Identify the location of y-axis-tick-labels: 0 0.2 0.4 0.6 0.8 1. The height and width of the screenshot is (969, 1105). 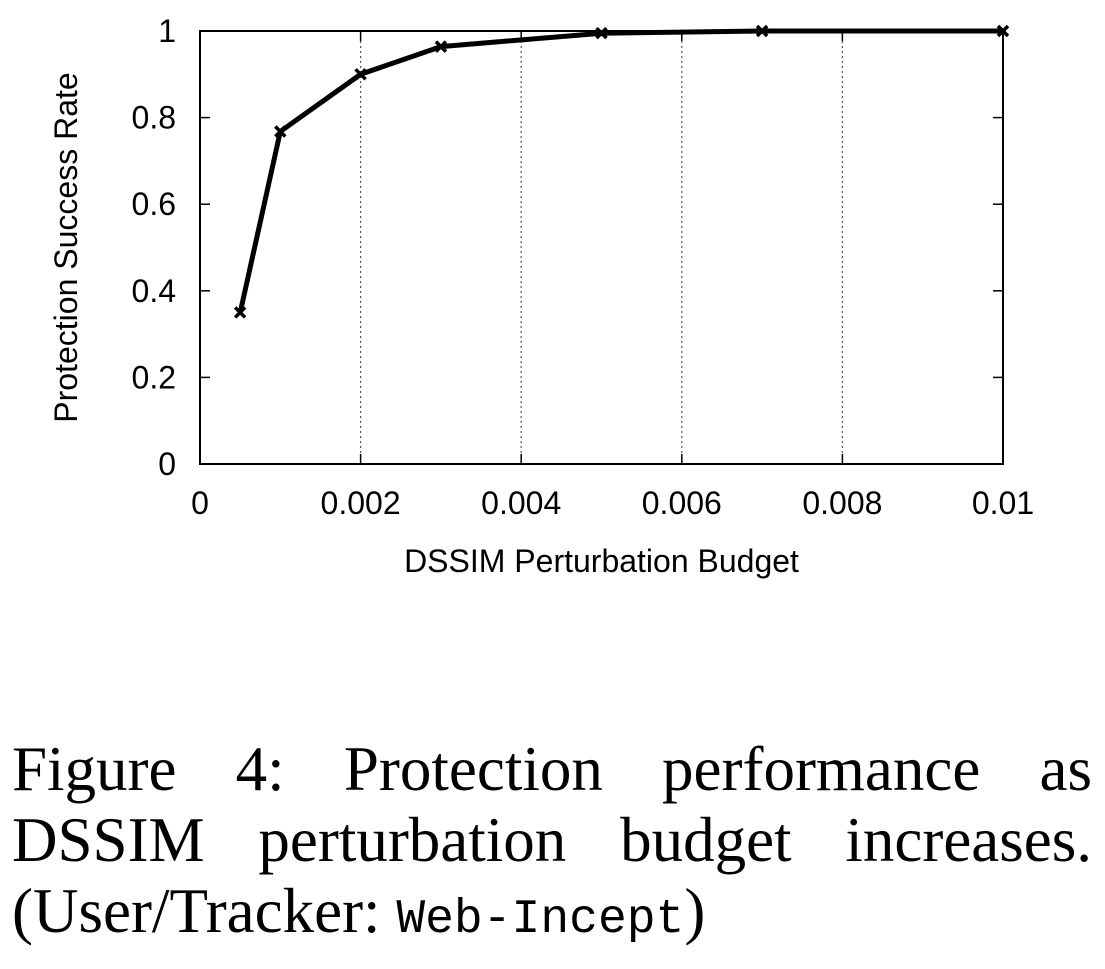
(154, 247).